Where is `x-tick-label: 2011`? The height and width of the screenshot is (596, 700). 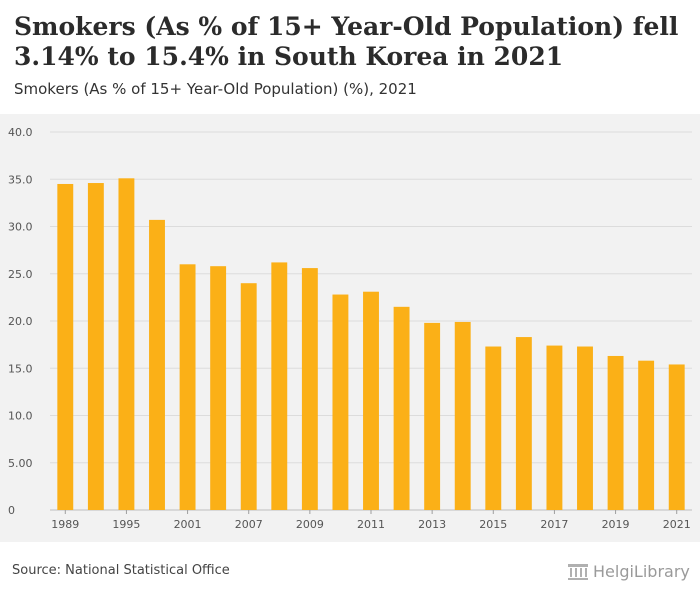 x-tick-label: 2011 is located at coordinates (371, 524).